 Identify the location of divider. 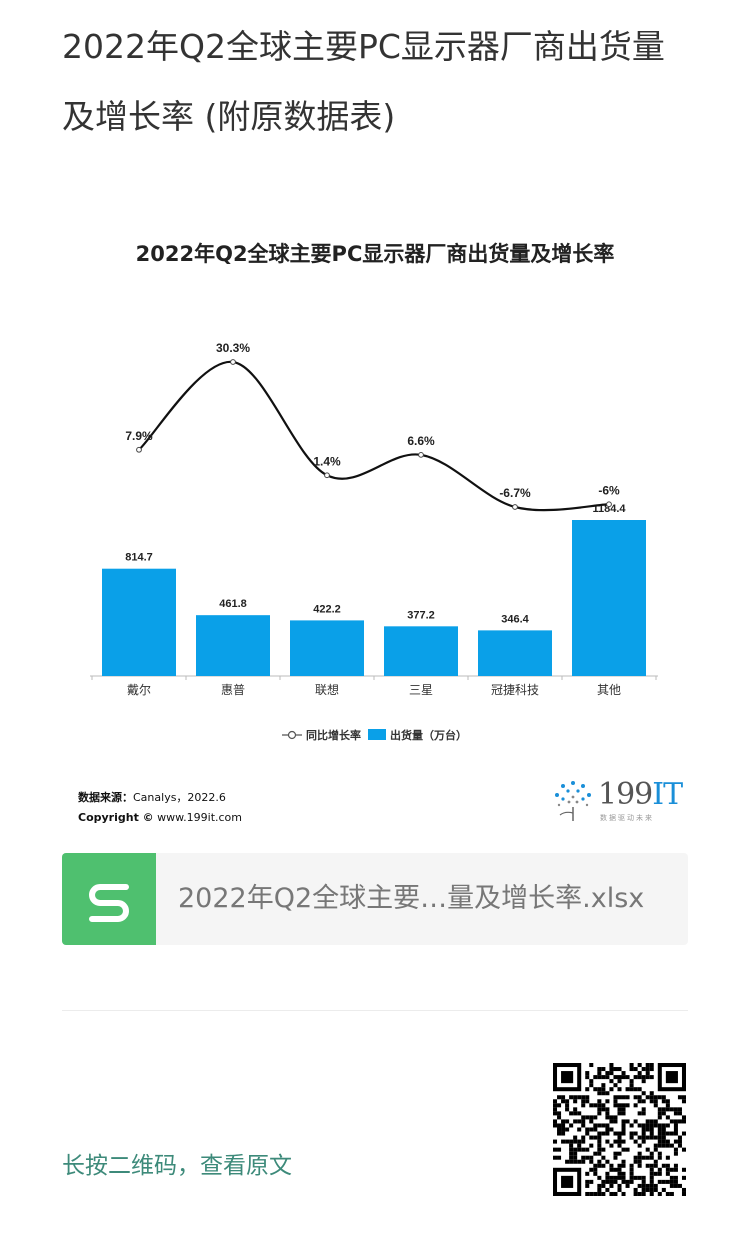
(375, 1010).